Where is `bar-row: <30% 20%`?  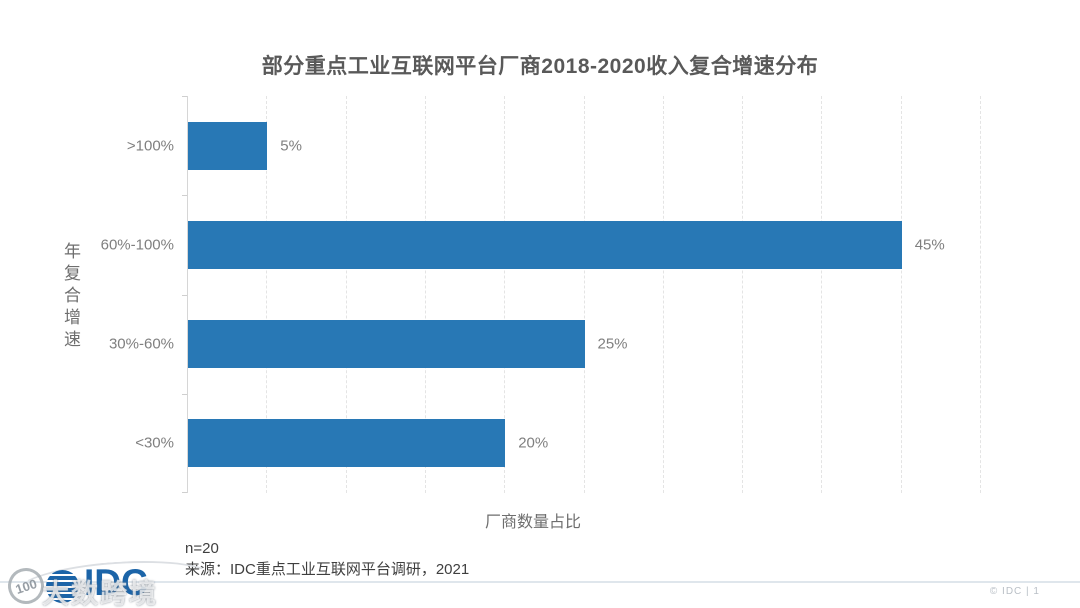 bar-row: <30% 20% is located at coordinates (557, 443).